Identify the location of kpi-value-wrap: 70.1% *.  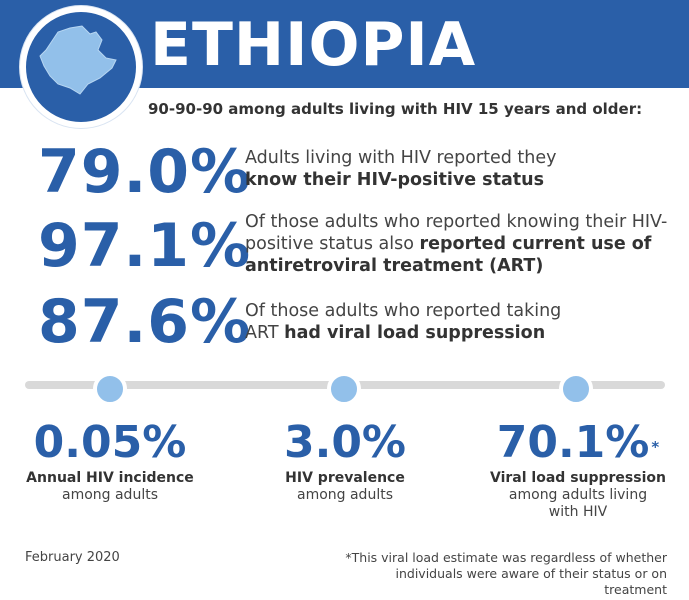
(578, 443).